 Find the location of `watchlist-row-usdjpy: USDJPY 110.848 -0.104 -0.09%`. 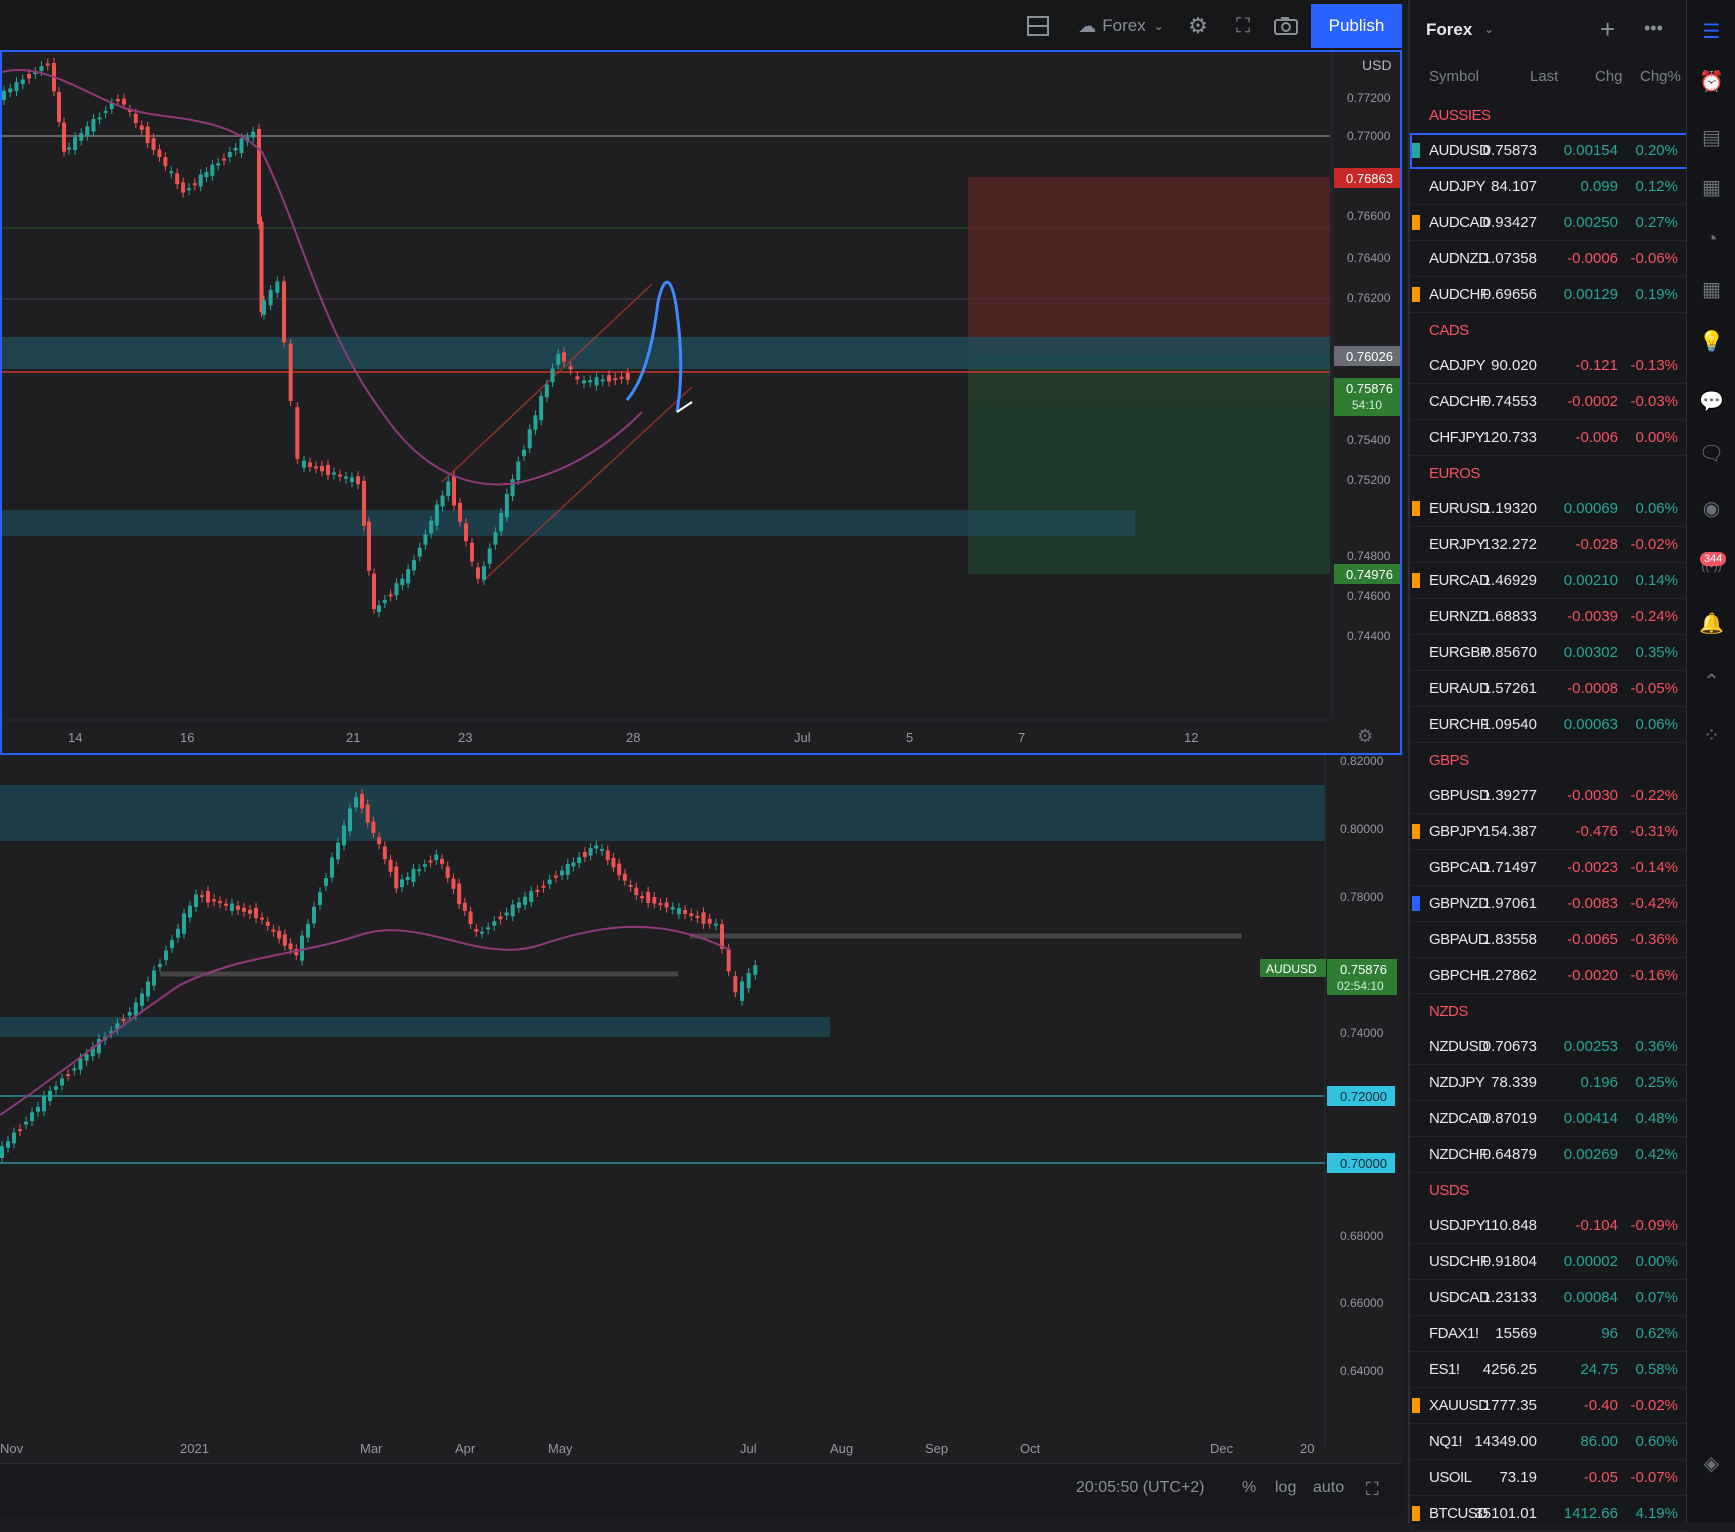

watchlist-row-usdjpy: USDJPY 110.848 -0.104 -0.09% is located at coordinates (1549, 1226).